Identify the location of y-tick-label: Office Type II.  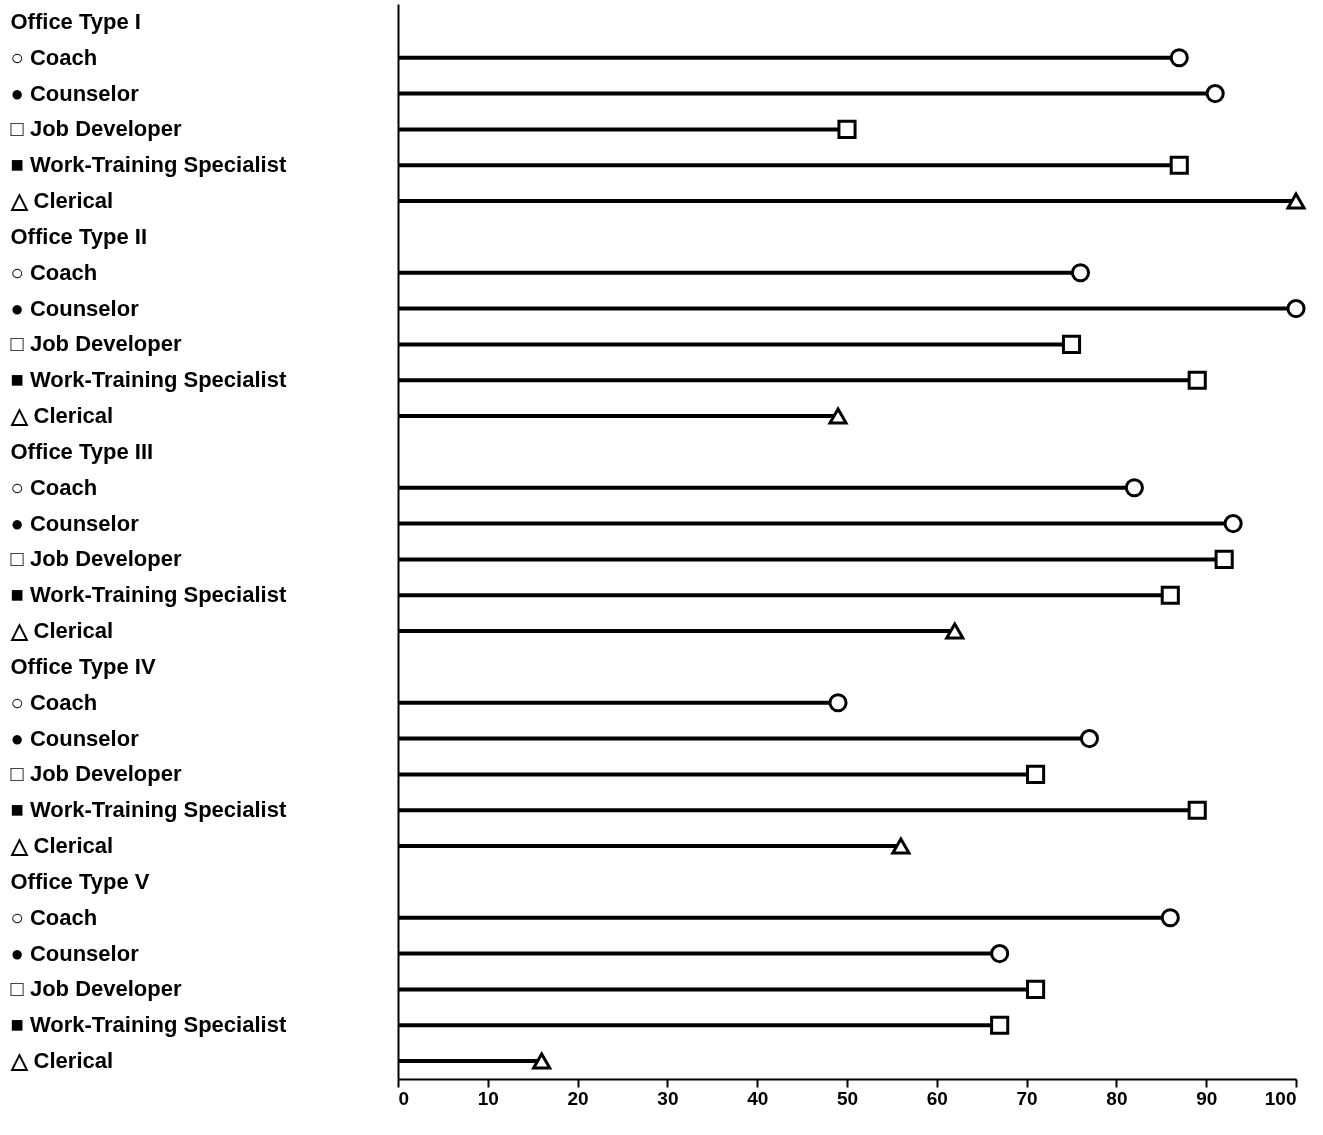
(79, 236).